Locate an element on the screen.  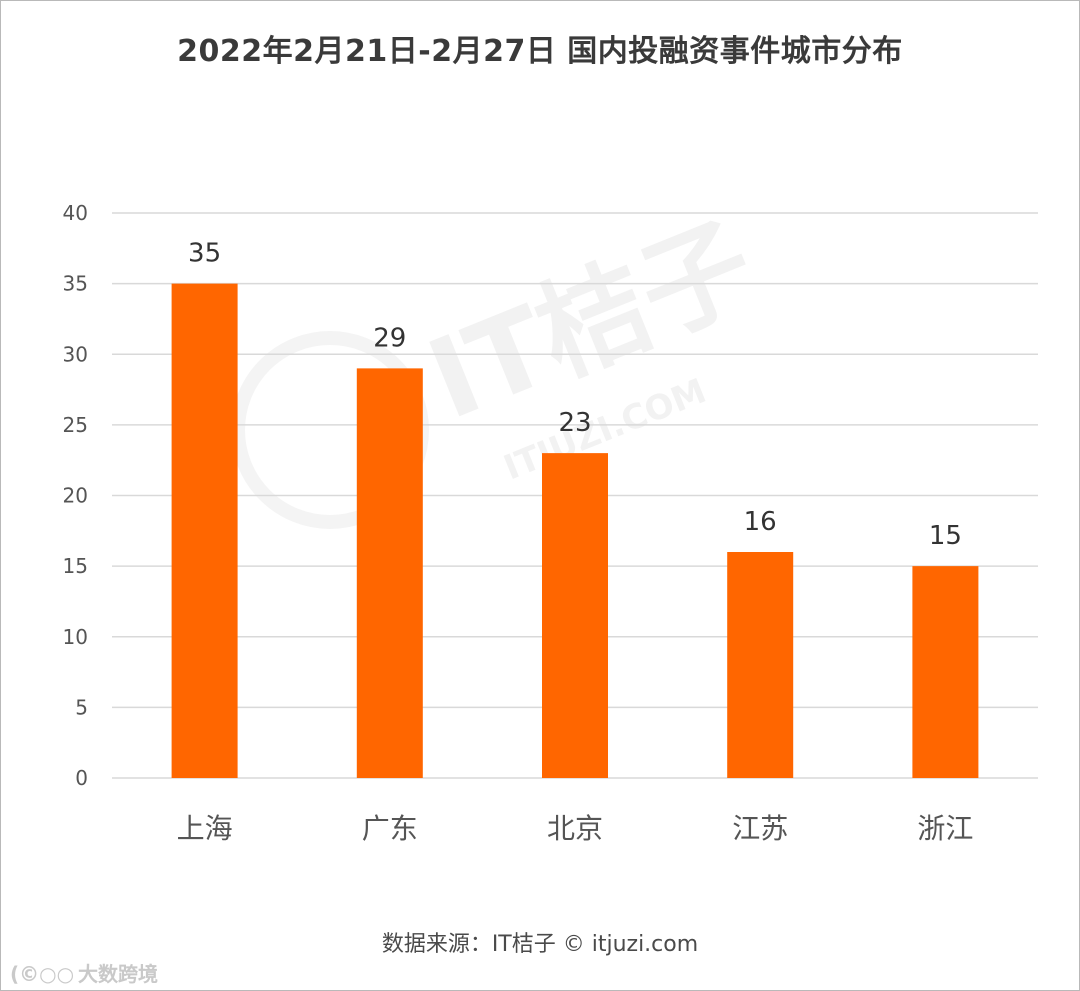
corner-logo-icon: (©○○ is located at coordinates (42, 974).